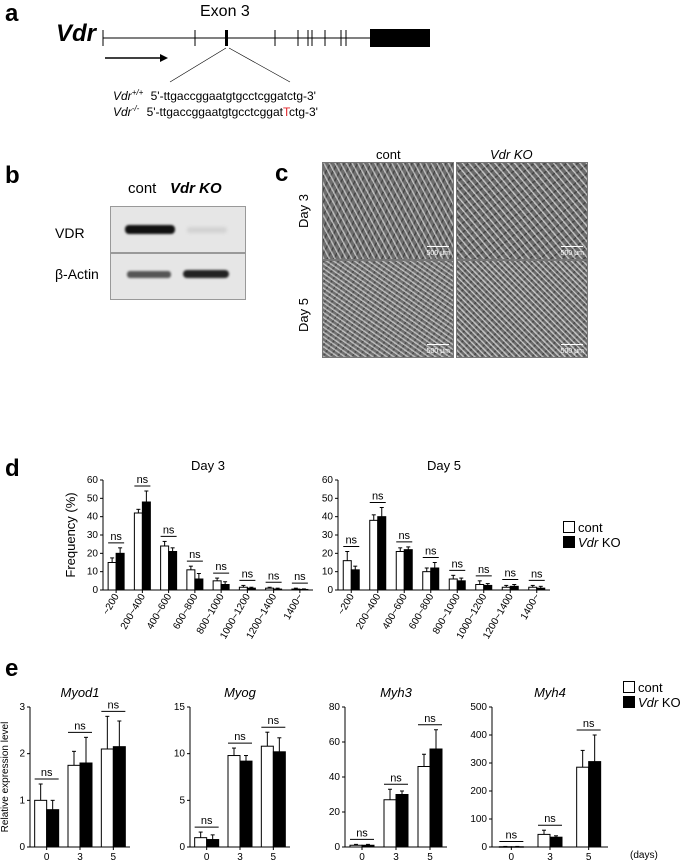 The height and width of the screenshot is (864, 685). Describe the element at coordinates (225, 11) in the screenshot. I see `exon-label: Exon 3` at that location.